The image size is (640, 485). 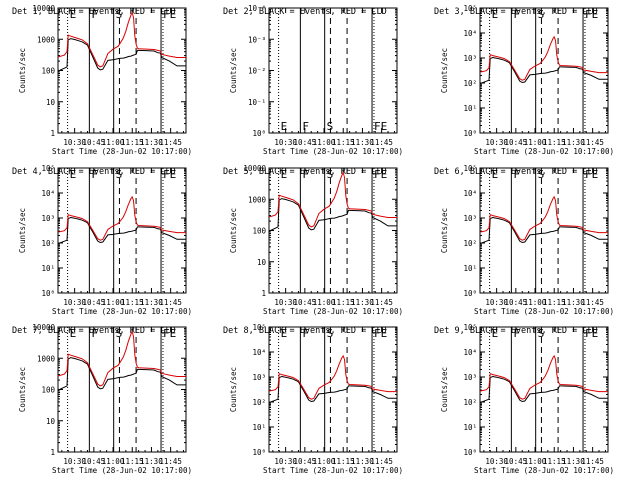 What do you see at coordinates (43, 8) in the screenshot?
I see `y-tick-label: 10000` at bounding box center [43, 8].